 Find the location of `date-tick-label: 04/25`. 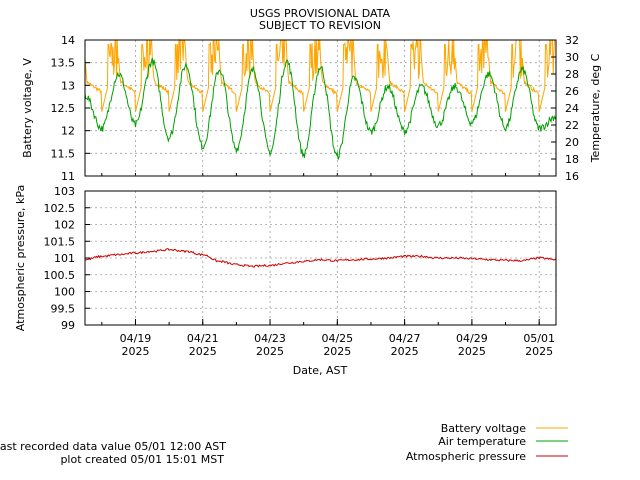

date-tick-label: 04/25 is located at coordinates (337, 338).